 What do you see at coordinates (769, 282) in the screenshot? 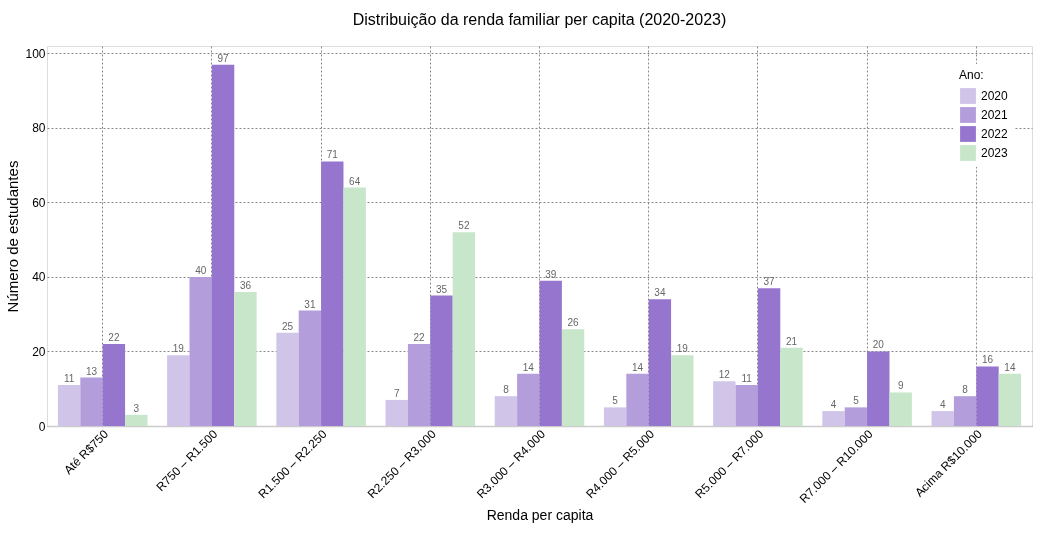
I see `data-label: 37` at bounding box center [769, 282].